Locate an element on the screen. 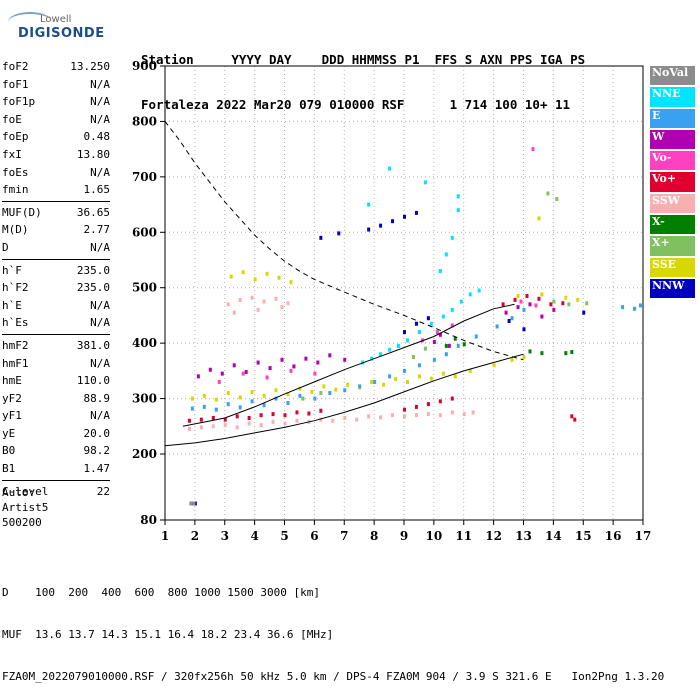 This screenshot has width=700, height=698. footer-muf-value: 14.3 is located at coordinates (114, 634).